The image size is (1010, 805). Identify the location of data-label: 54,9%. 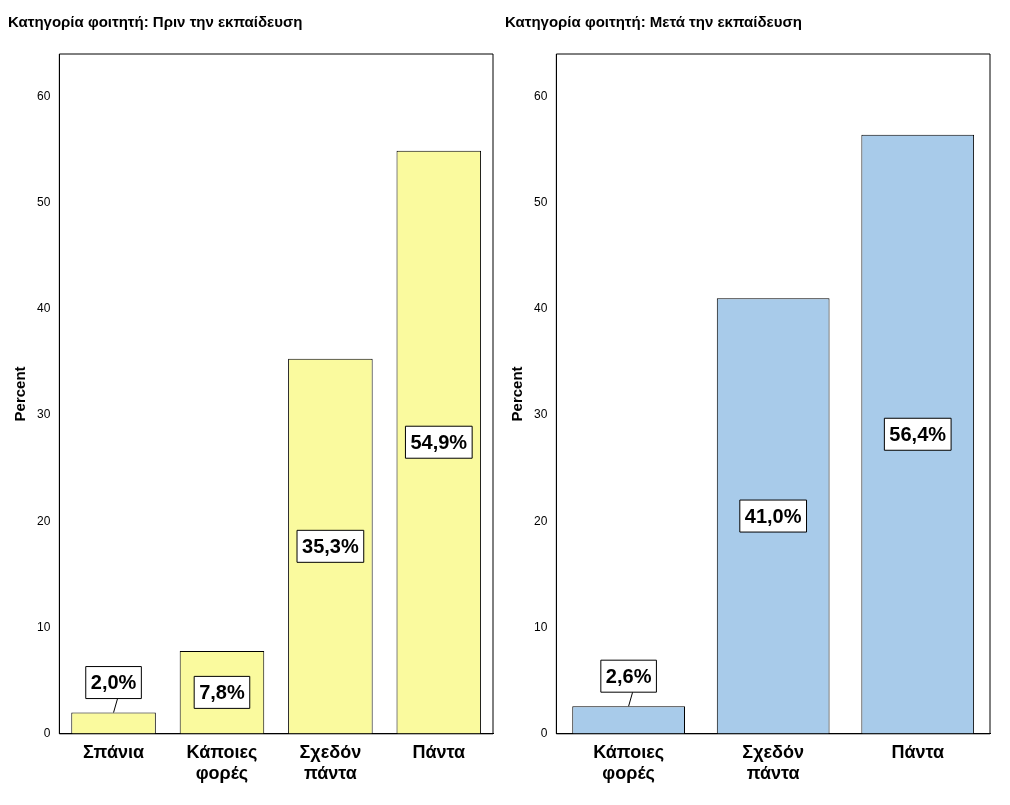
(439, 441).